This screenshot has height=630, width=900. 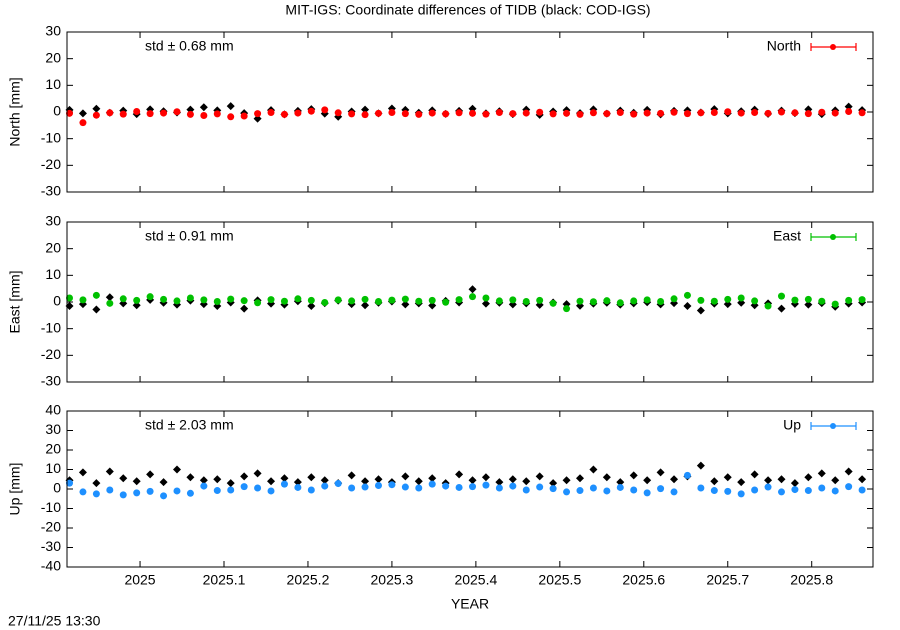 I want to click on y-tick-label: 10, so click(x=53, y=468).